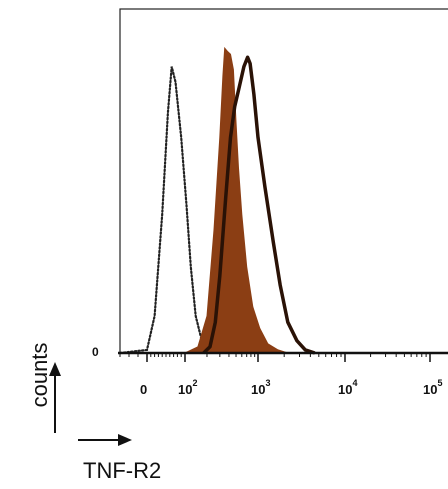 Image resolution: width=448 pixels, height=489 pixels. Describe the element at coordinates (125, 440) in the screenshot. I see `x-axis-arrow-head` at that location.